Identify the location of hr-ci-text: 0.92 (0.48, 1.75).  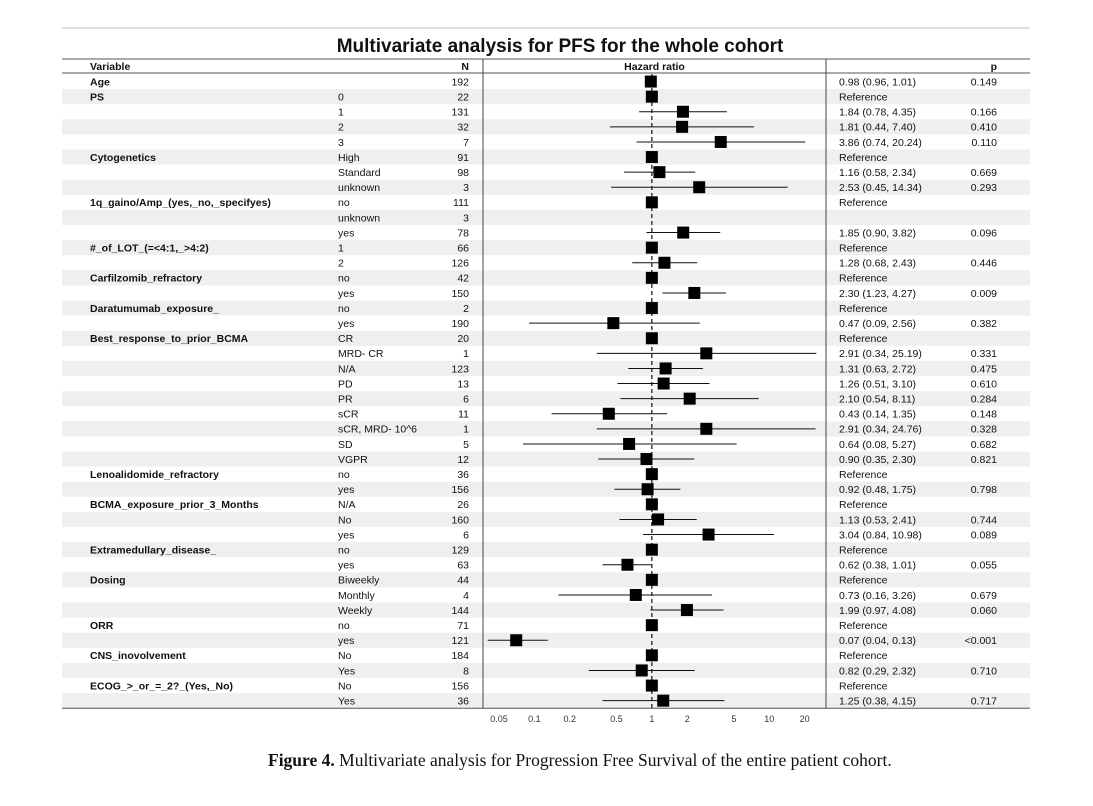
(877, 490).